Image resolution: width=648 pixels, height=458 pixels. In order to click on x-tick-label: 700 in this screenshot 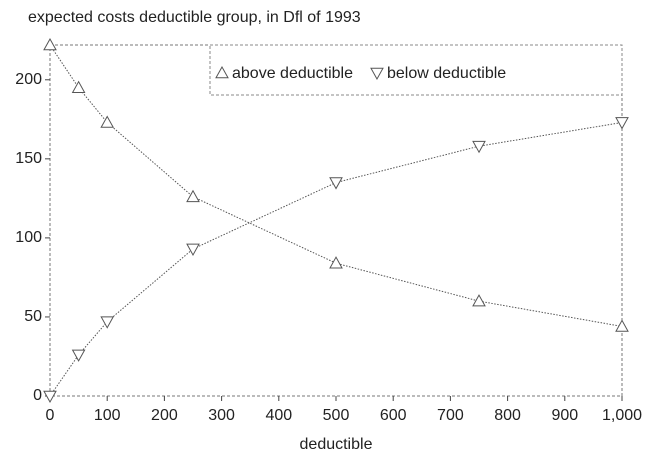, I will do `click(450, 415)`.